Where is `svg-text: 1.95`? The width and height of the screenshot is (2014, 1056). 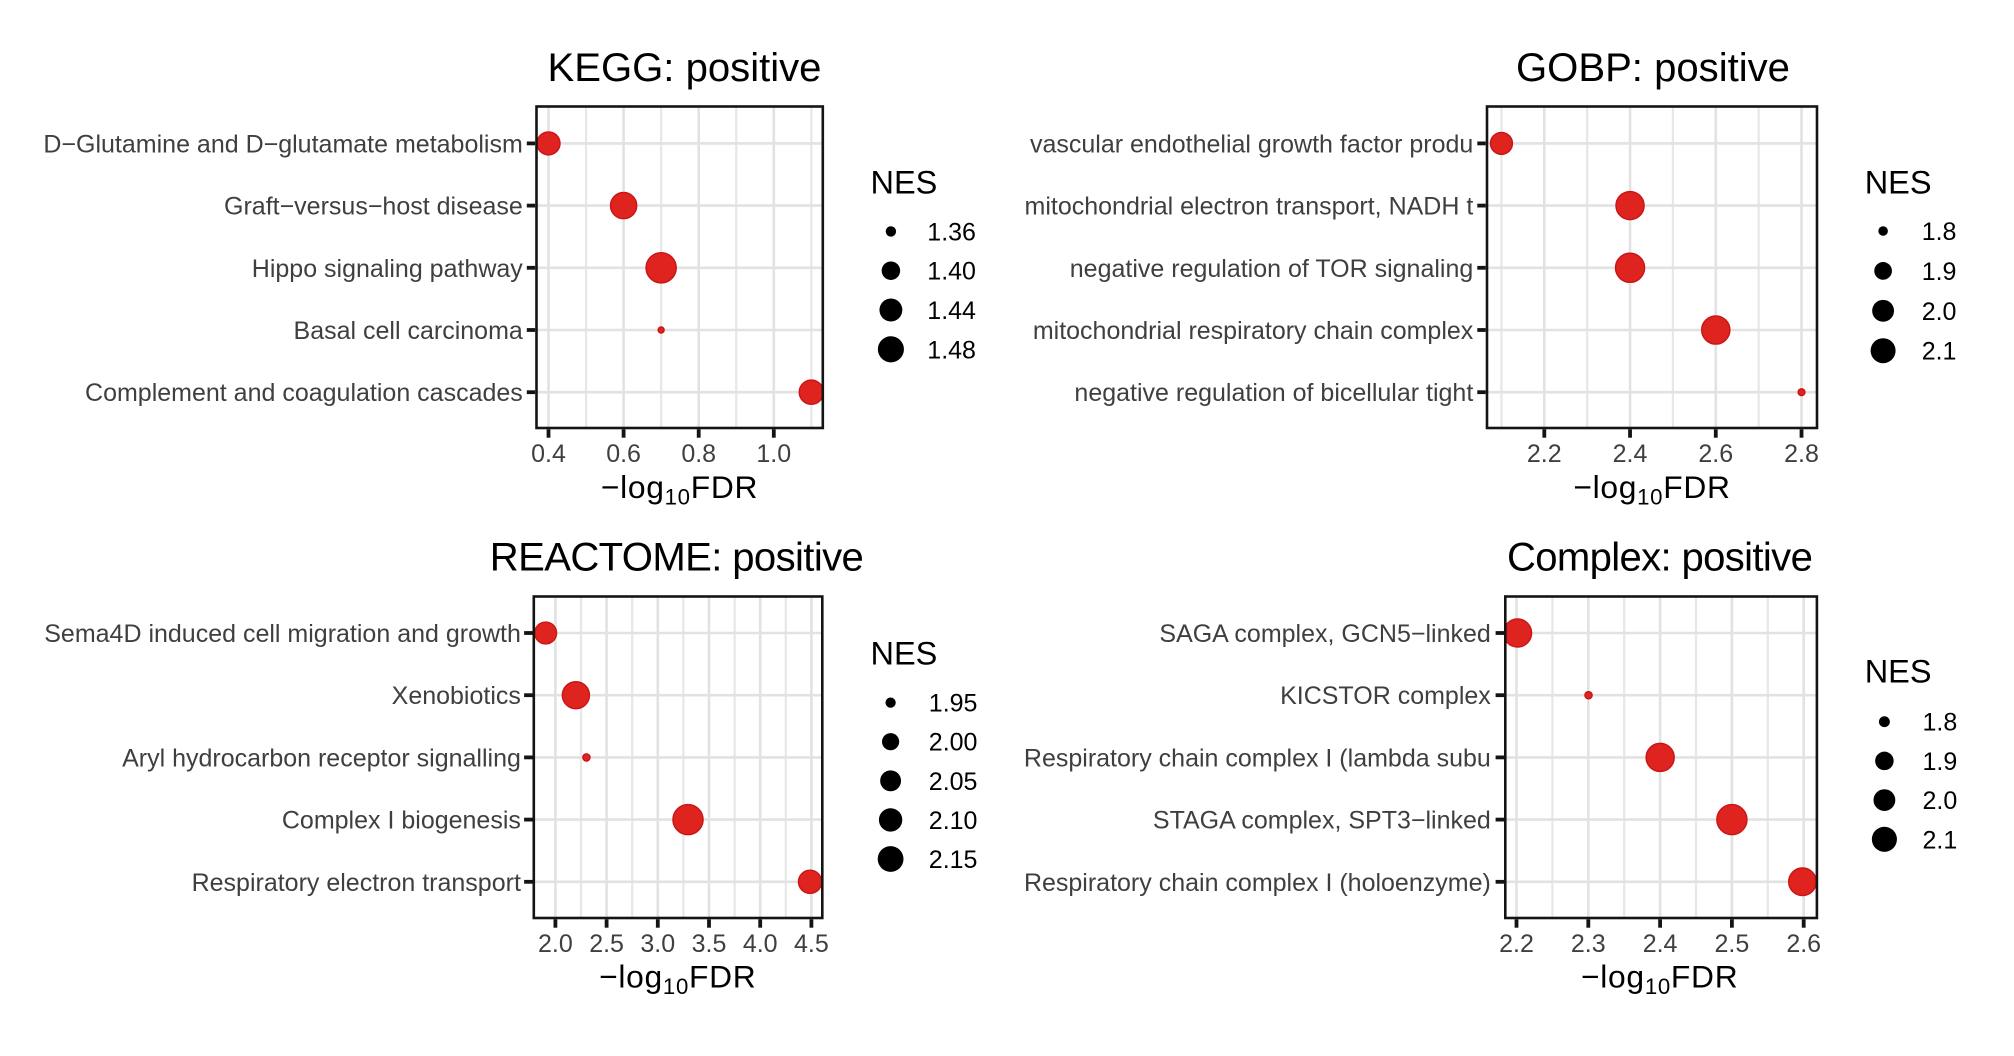 svg-text: 1.95 is located at coordinates (953, 704).